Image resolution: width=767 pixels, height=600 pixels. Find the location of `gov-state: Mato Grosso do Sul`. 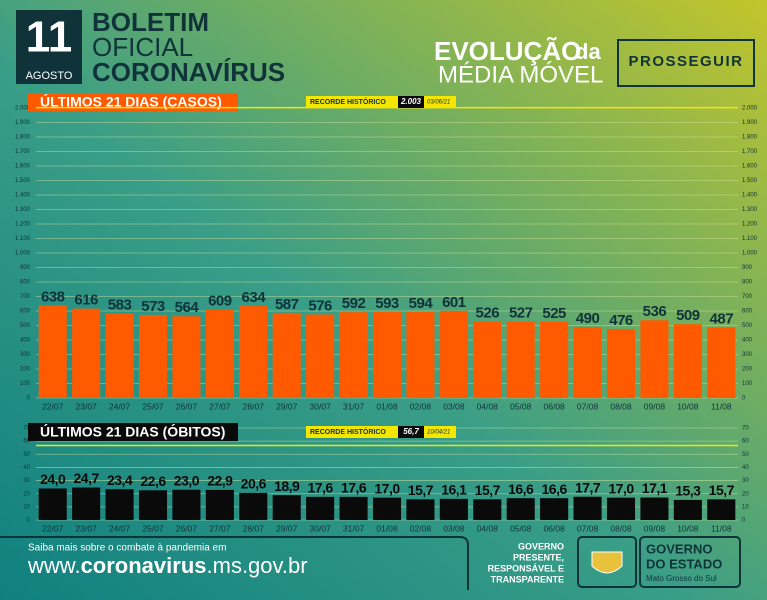

gov-state: Mato Grosso do Sul is located at coordinates (681, 578).